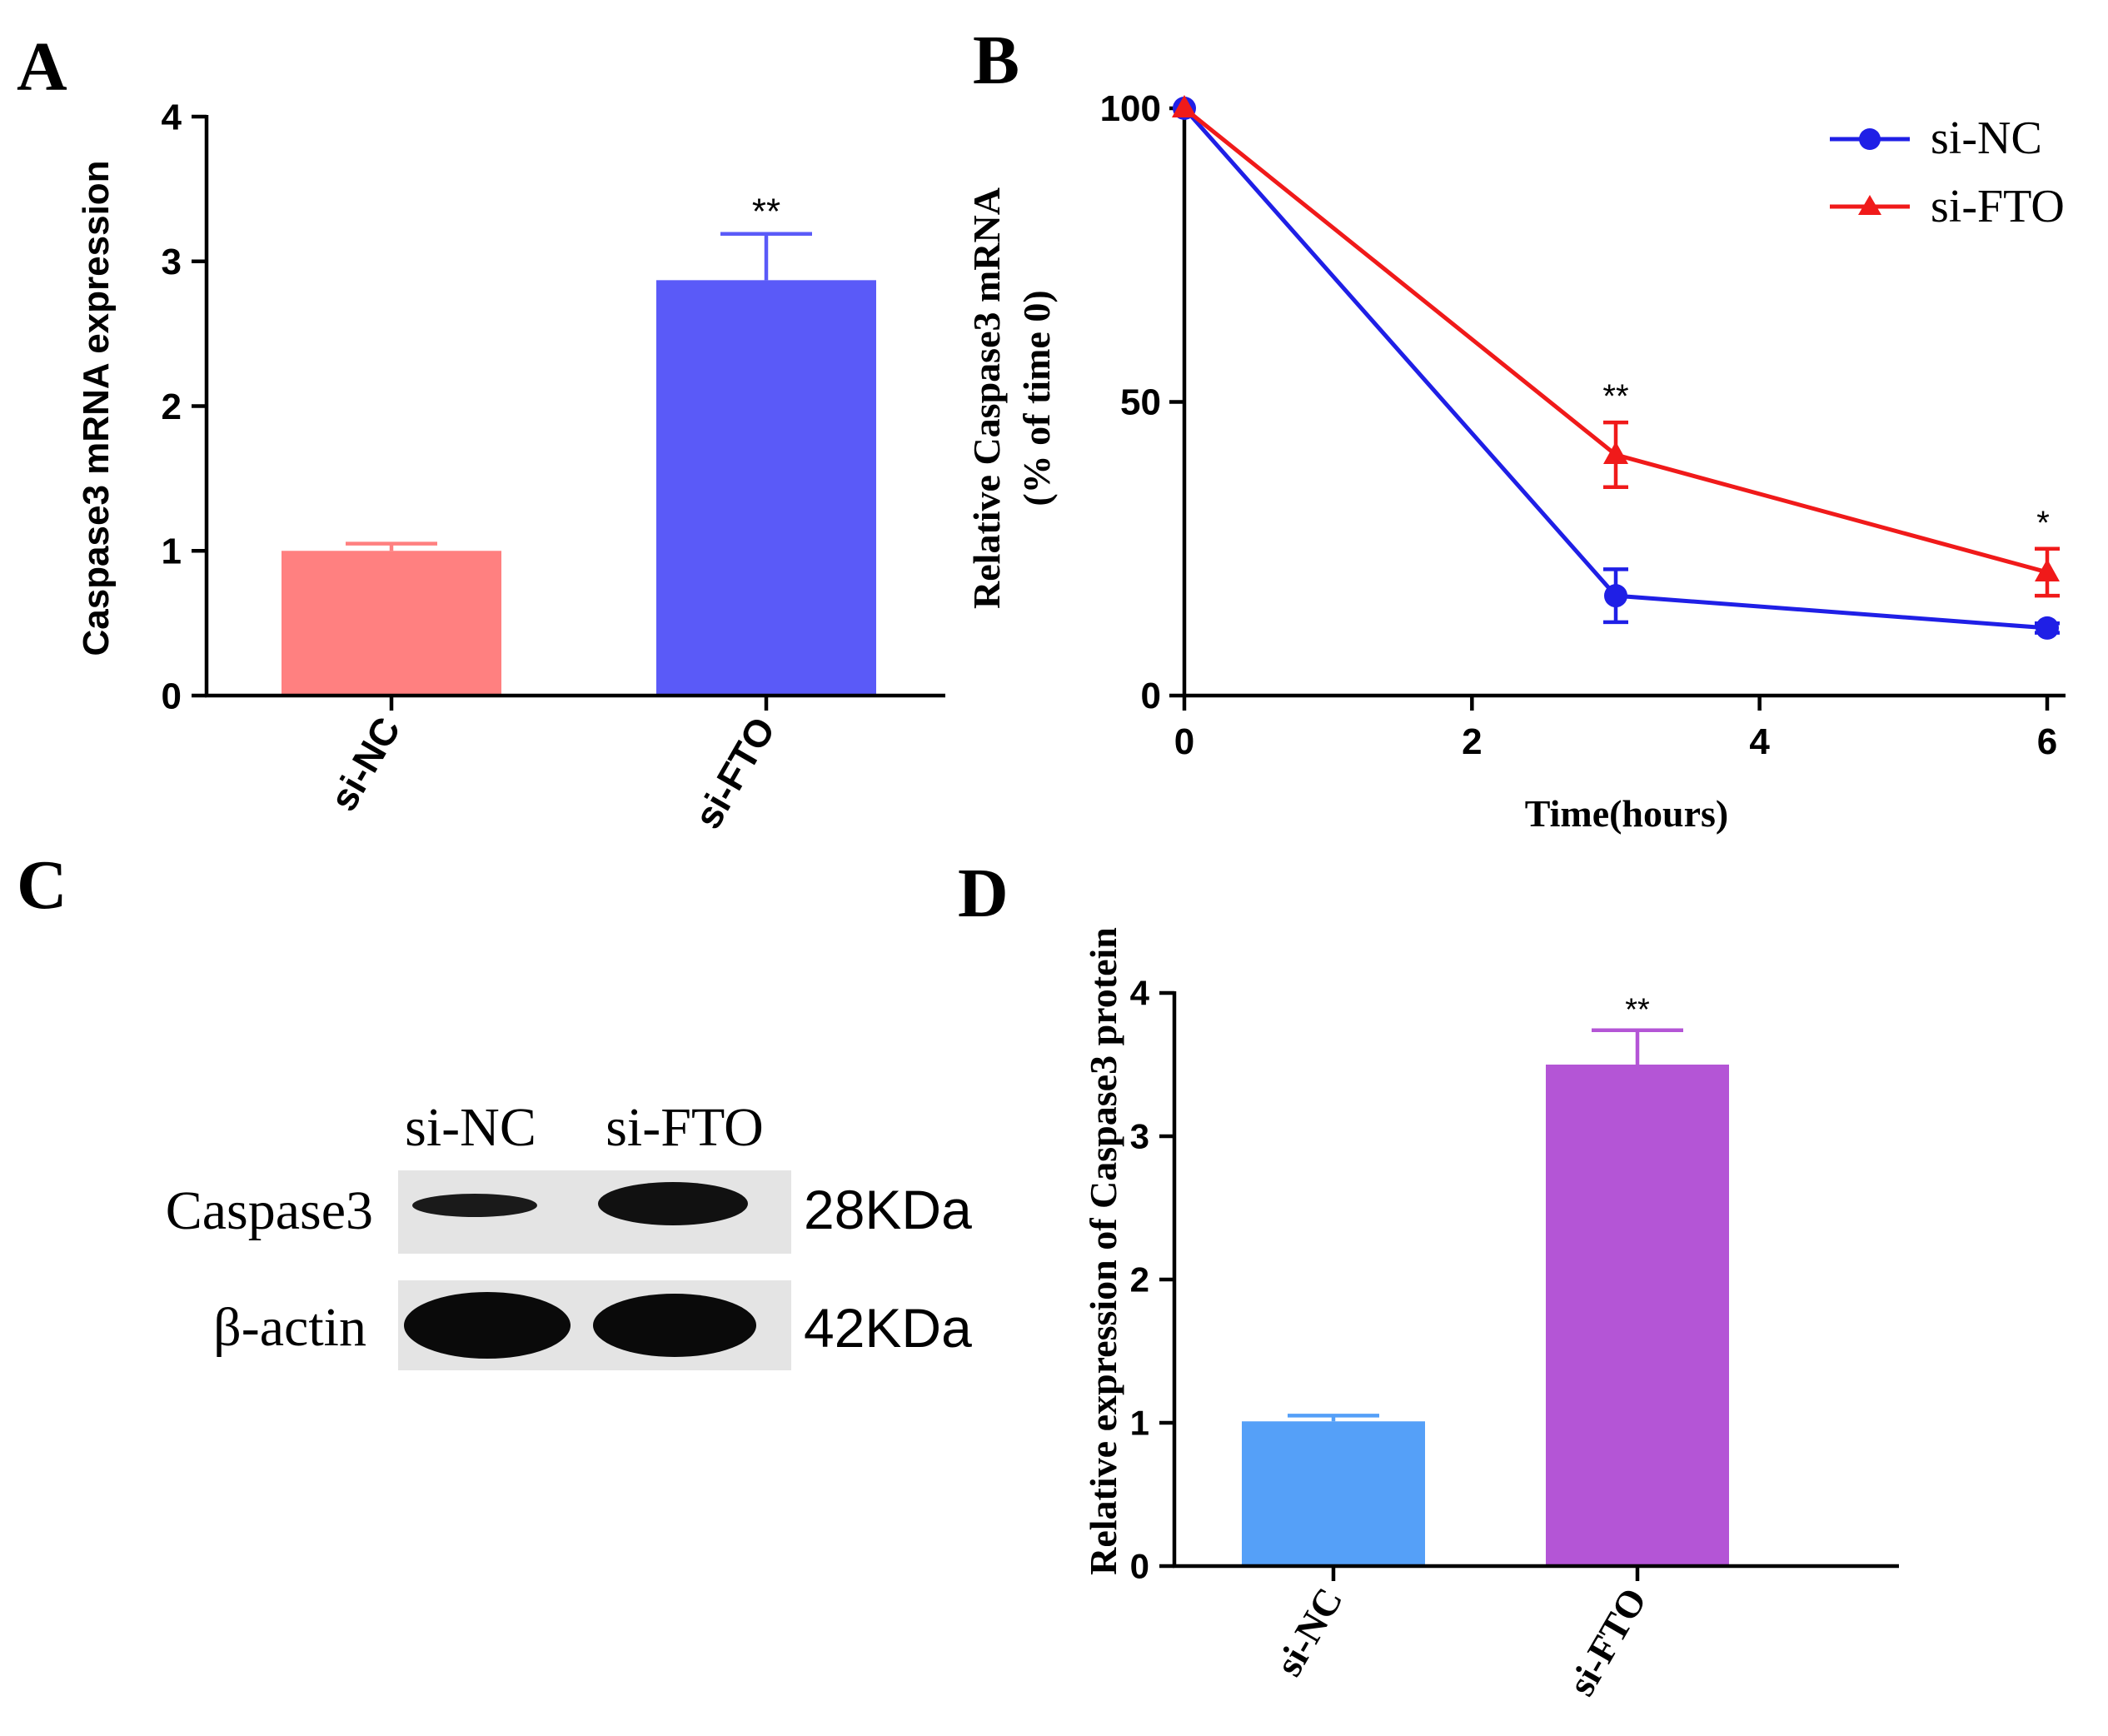 The width and height of the screenshot is (2108, 1736). Describe the element at coordinates (1615, 729) in the screenshot. I see `chart-b-x-ticks: 0 2 4 6` at that location.